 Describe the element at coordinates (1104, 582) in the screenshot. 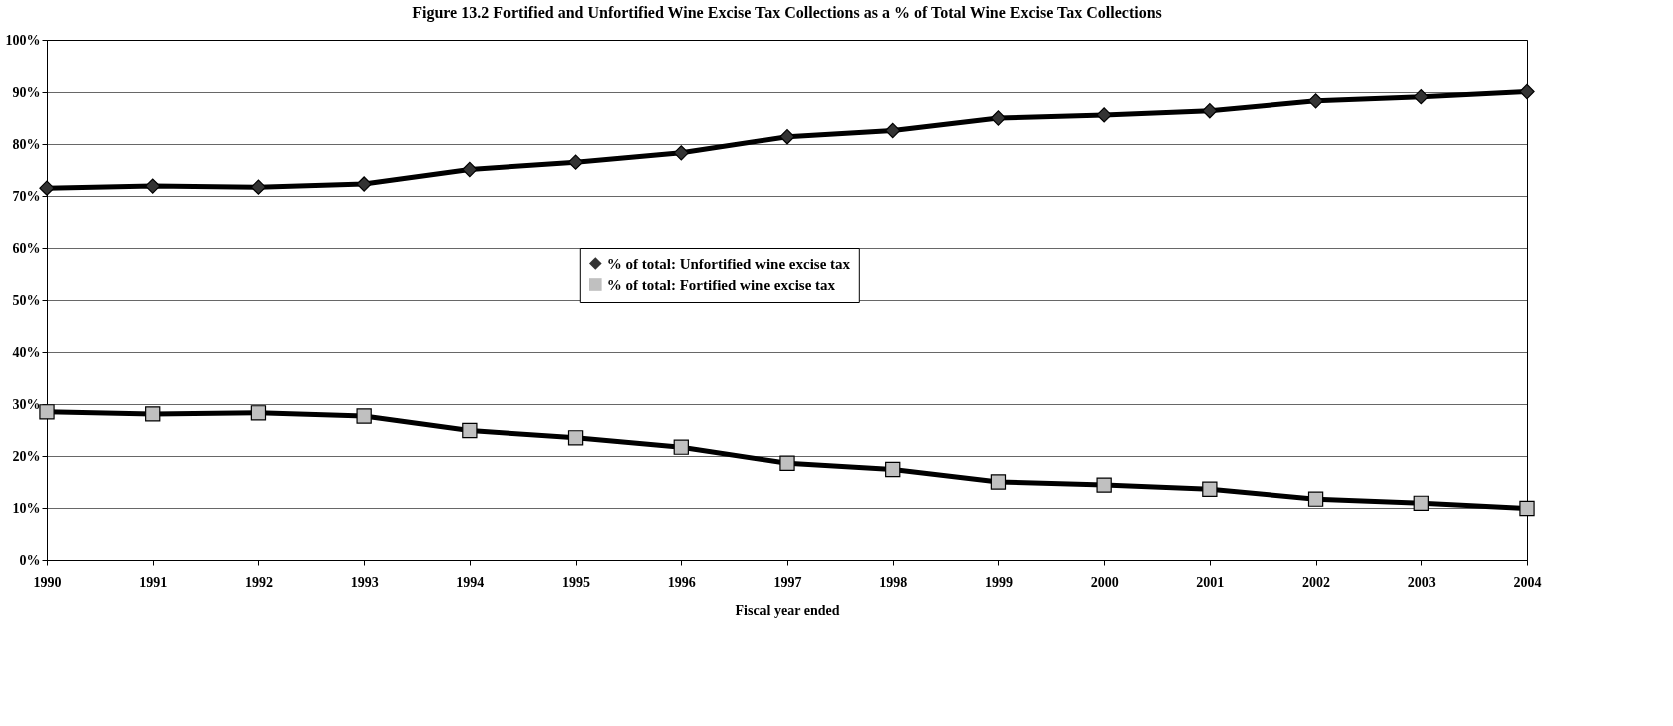

I see `x-tick-label: 2000` at that location.